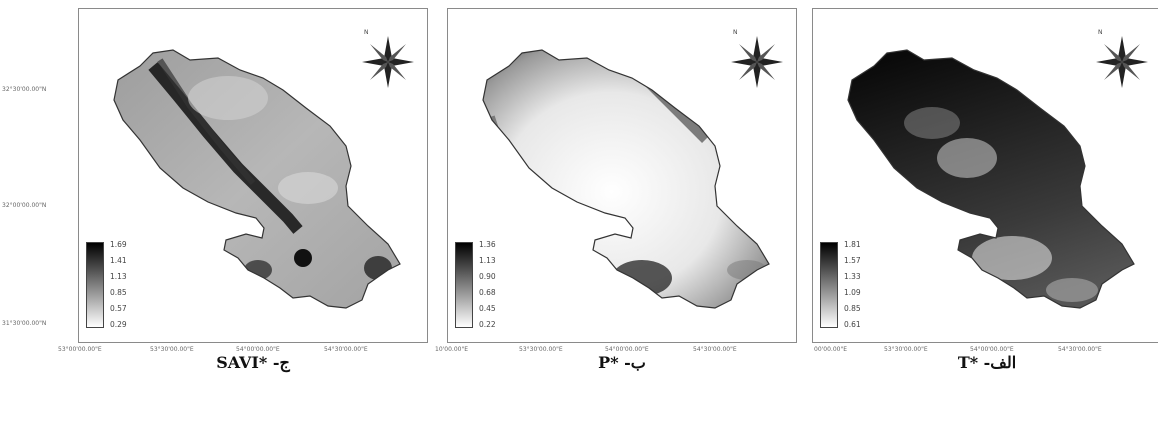 This screenshot has width=1158, height=423. I want to click on legend-value: 1.57, so click(852, 260).